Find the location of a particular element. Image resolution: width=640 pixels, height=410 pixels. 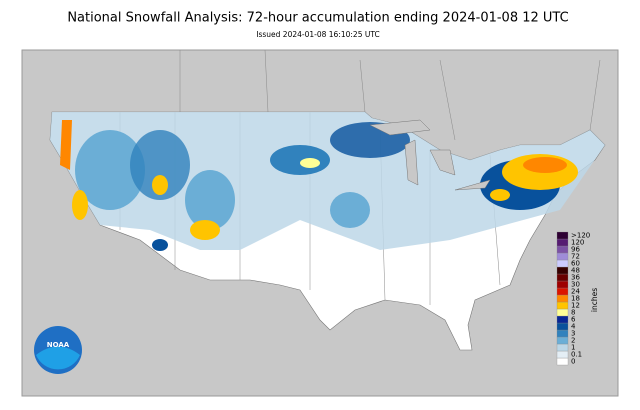

legend-label: 30 is located at coordinates (575, 285).